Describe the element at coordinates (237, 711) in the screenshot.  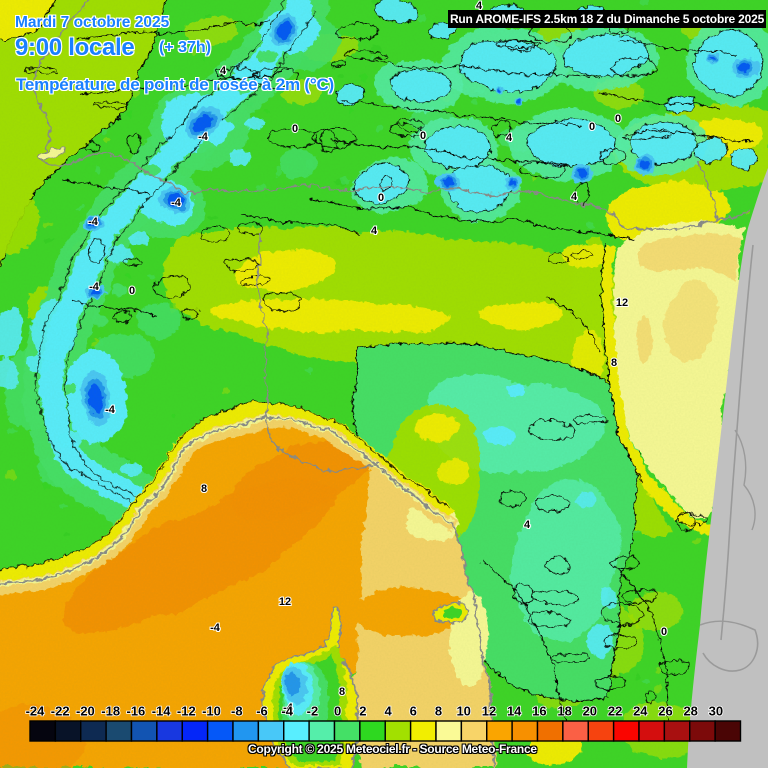
I see `svg-text: -8` at that location.